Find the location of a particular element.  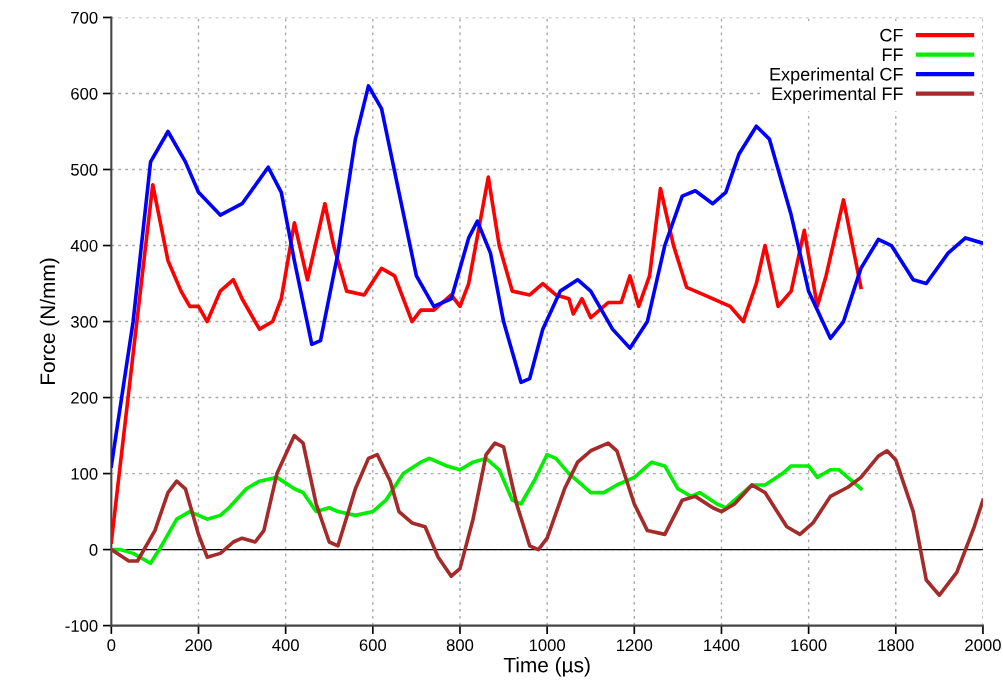

y-tick-label: 200 is located at coordinates (84, 397).